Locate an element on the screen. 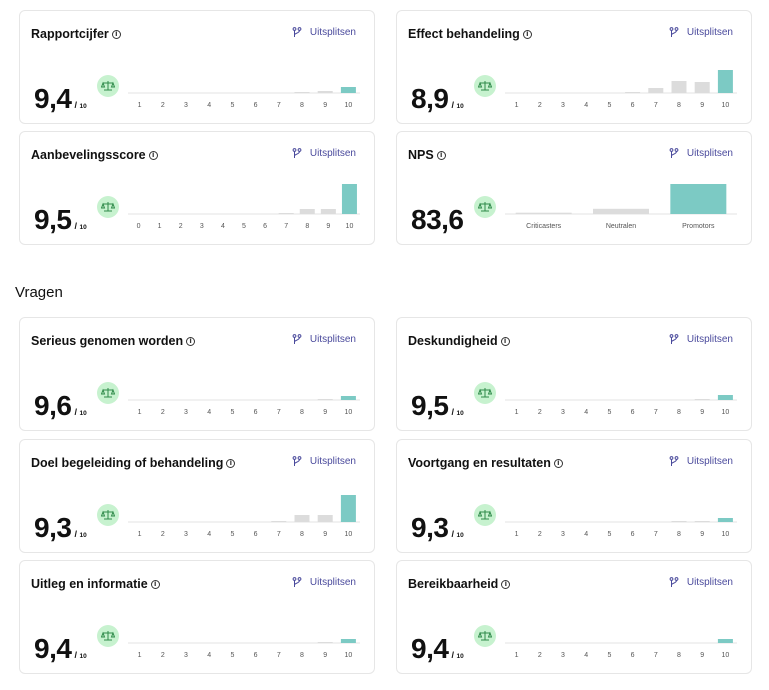 This screenshot has height=690, width=769. bar-chart: Criticasters Neutralen Promotors is located at coordinates (621, 207).